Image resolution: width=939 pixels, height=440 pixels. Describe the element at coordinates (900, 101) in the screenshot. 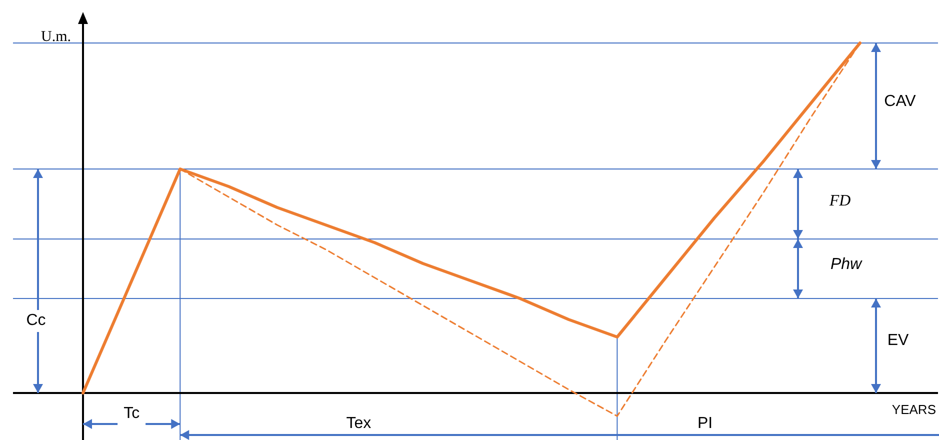

I see `annotation: CAV` at that location.